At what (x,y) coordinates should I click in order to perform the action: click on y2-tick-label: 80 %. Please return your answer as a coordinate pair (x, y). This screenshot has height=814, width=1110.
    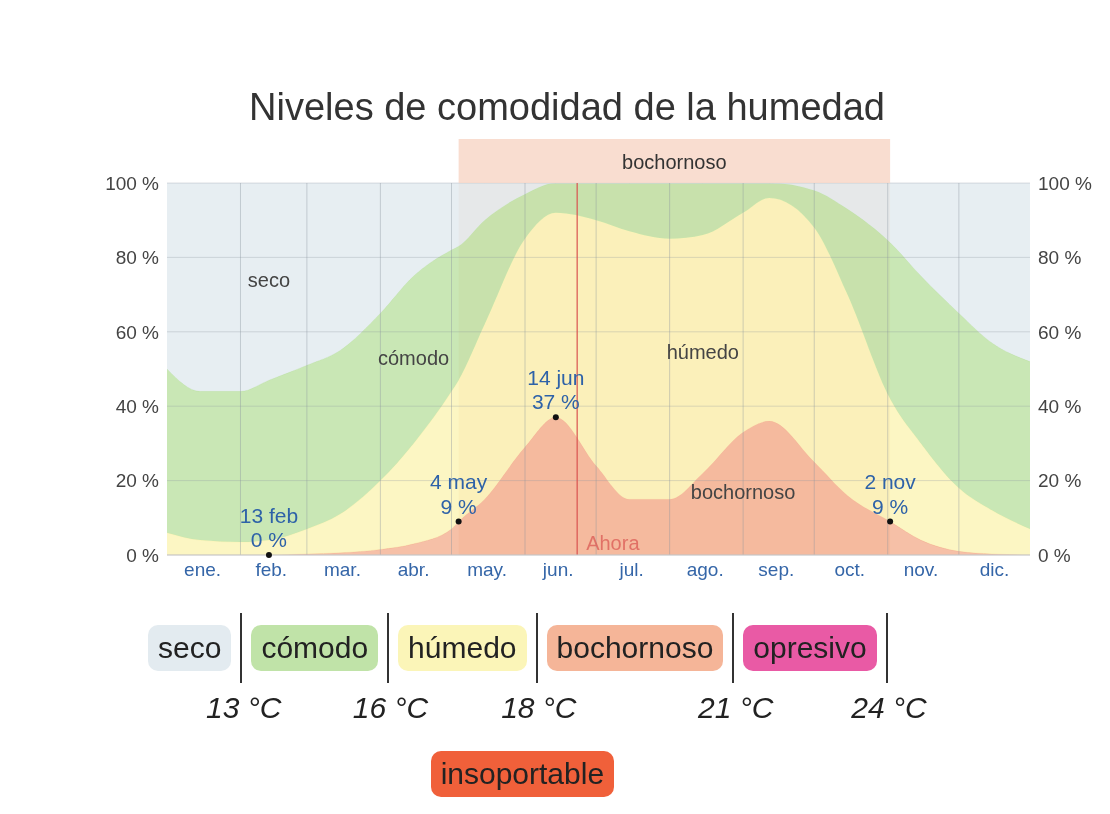
    Looking at the image, I should click on (1060, 258).